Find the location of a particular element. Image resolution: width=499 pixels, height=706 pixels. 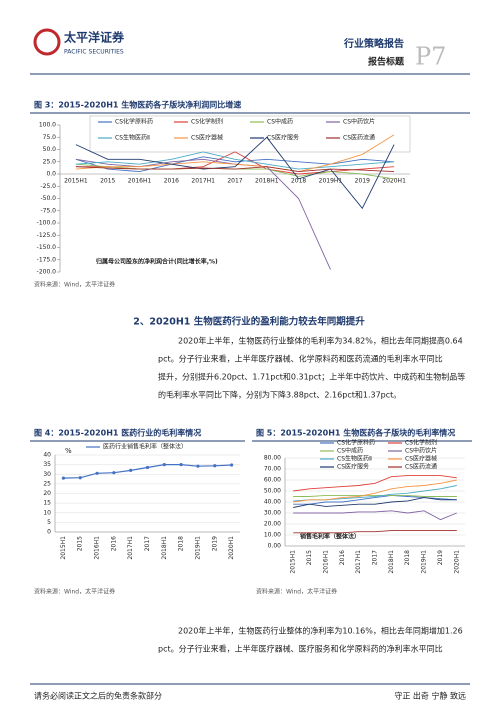

chart-note: 销售毛利率（整体法） is located at coordinates (330, 537).